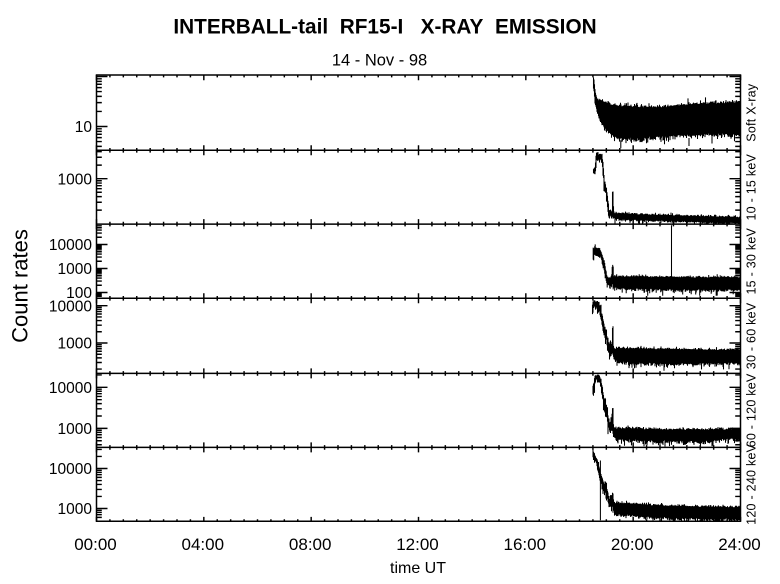 The width and height of the screenshot is (780, 584). Describe the element at coordinates (20, 286) in the screenshot. I see `svg-text: Count rates` at that location.